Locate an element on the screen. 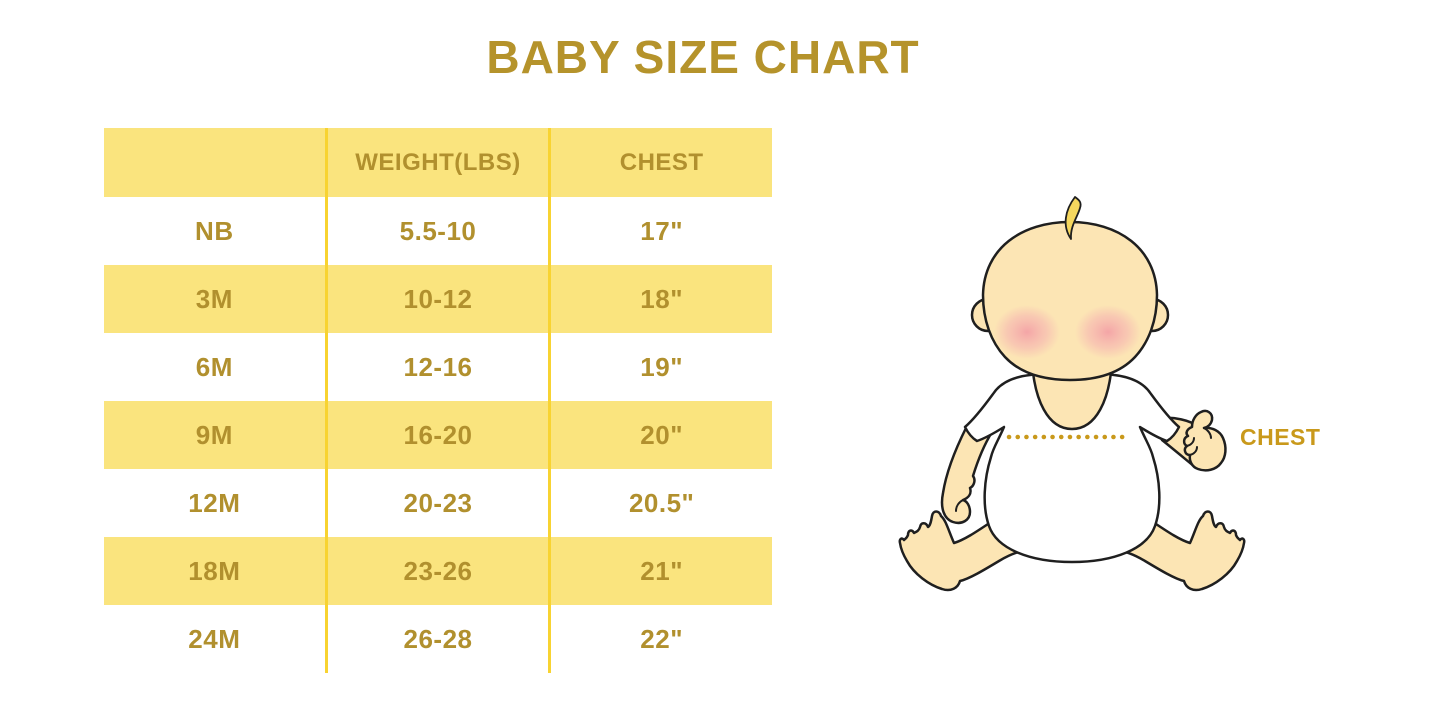 This screenshot has height=723, width=1445. cell-chest: 22" is located at coordinates (660, 639).